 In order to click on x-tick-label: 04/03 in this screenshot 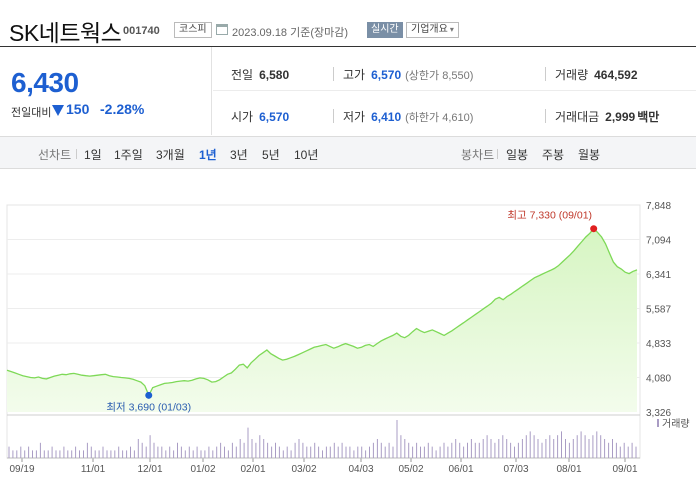, I will do `click(360, 469)`.